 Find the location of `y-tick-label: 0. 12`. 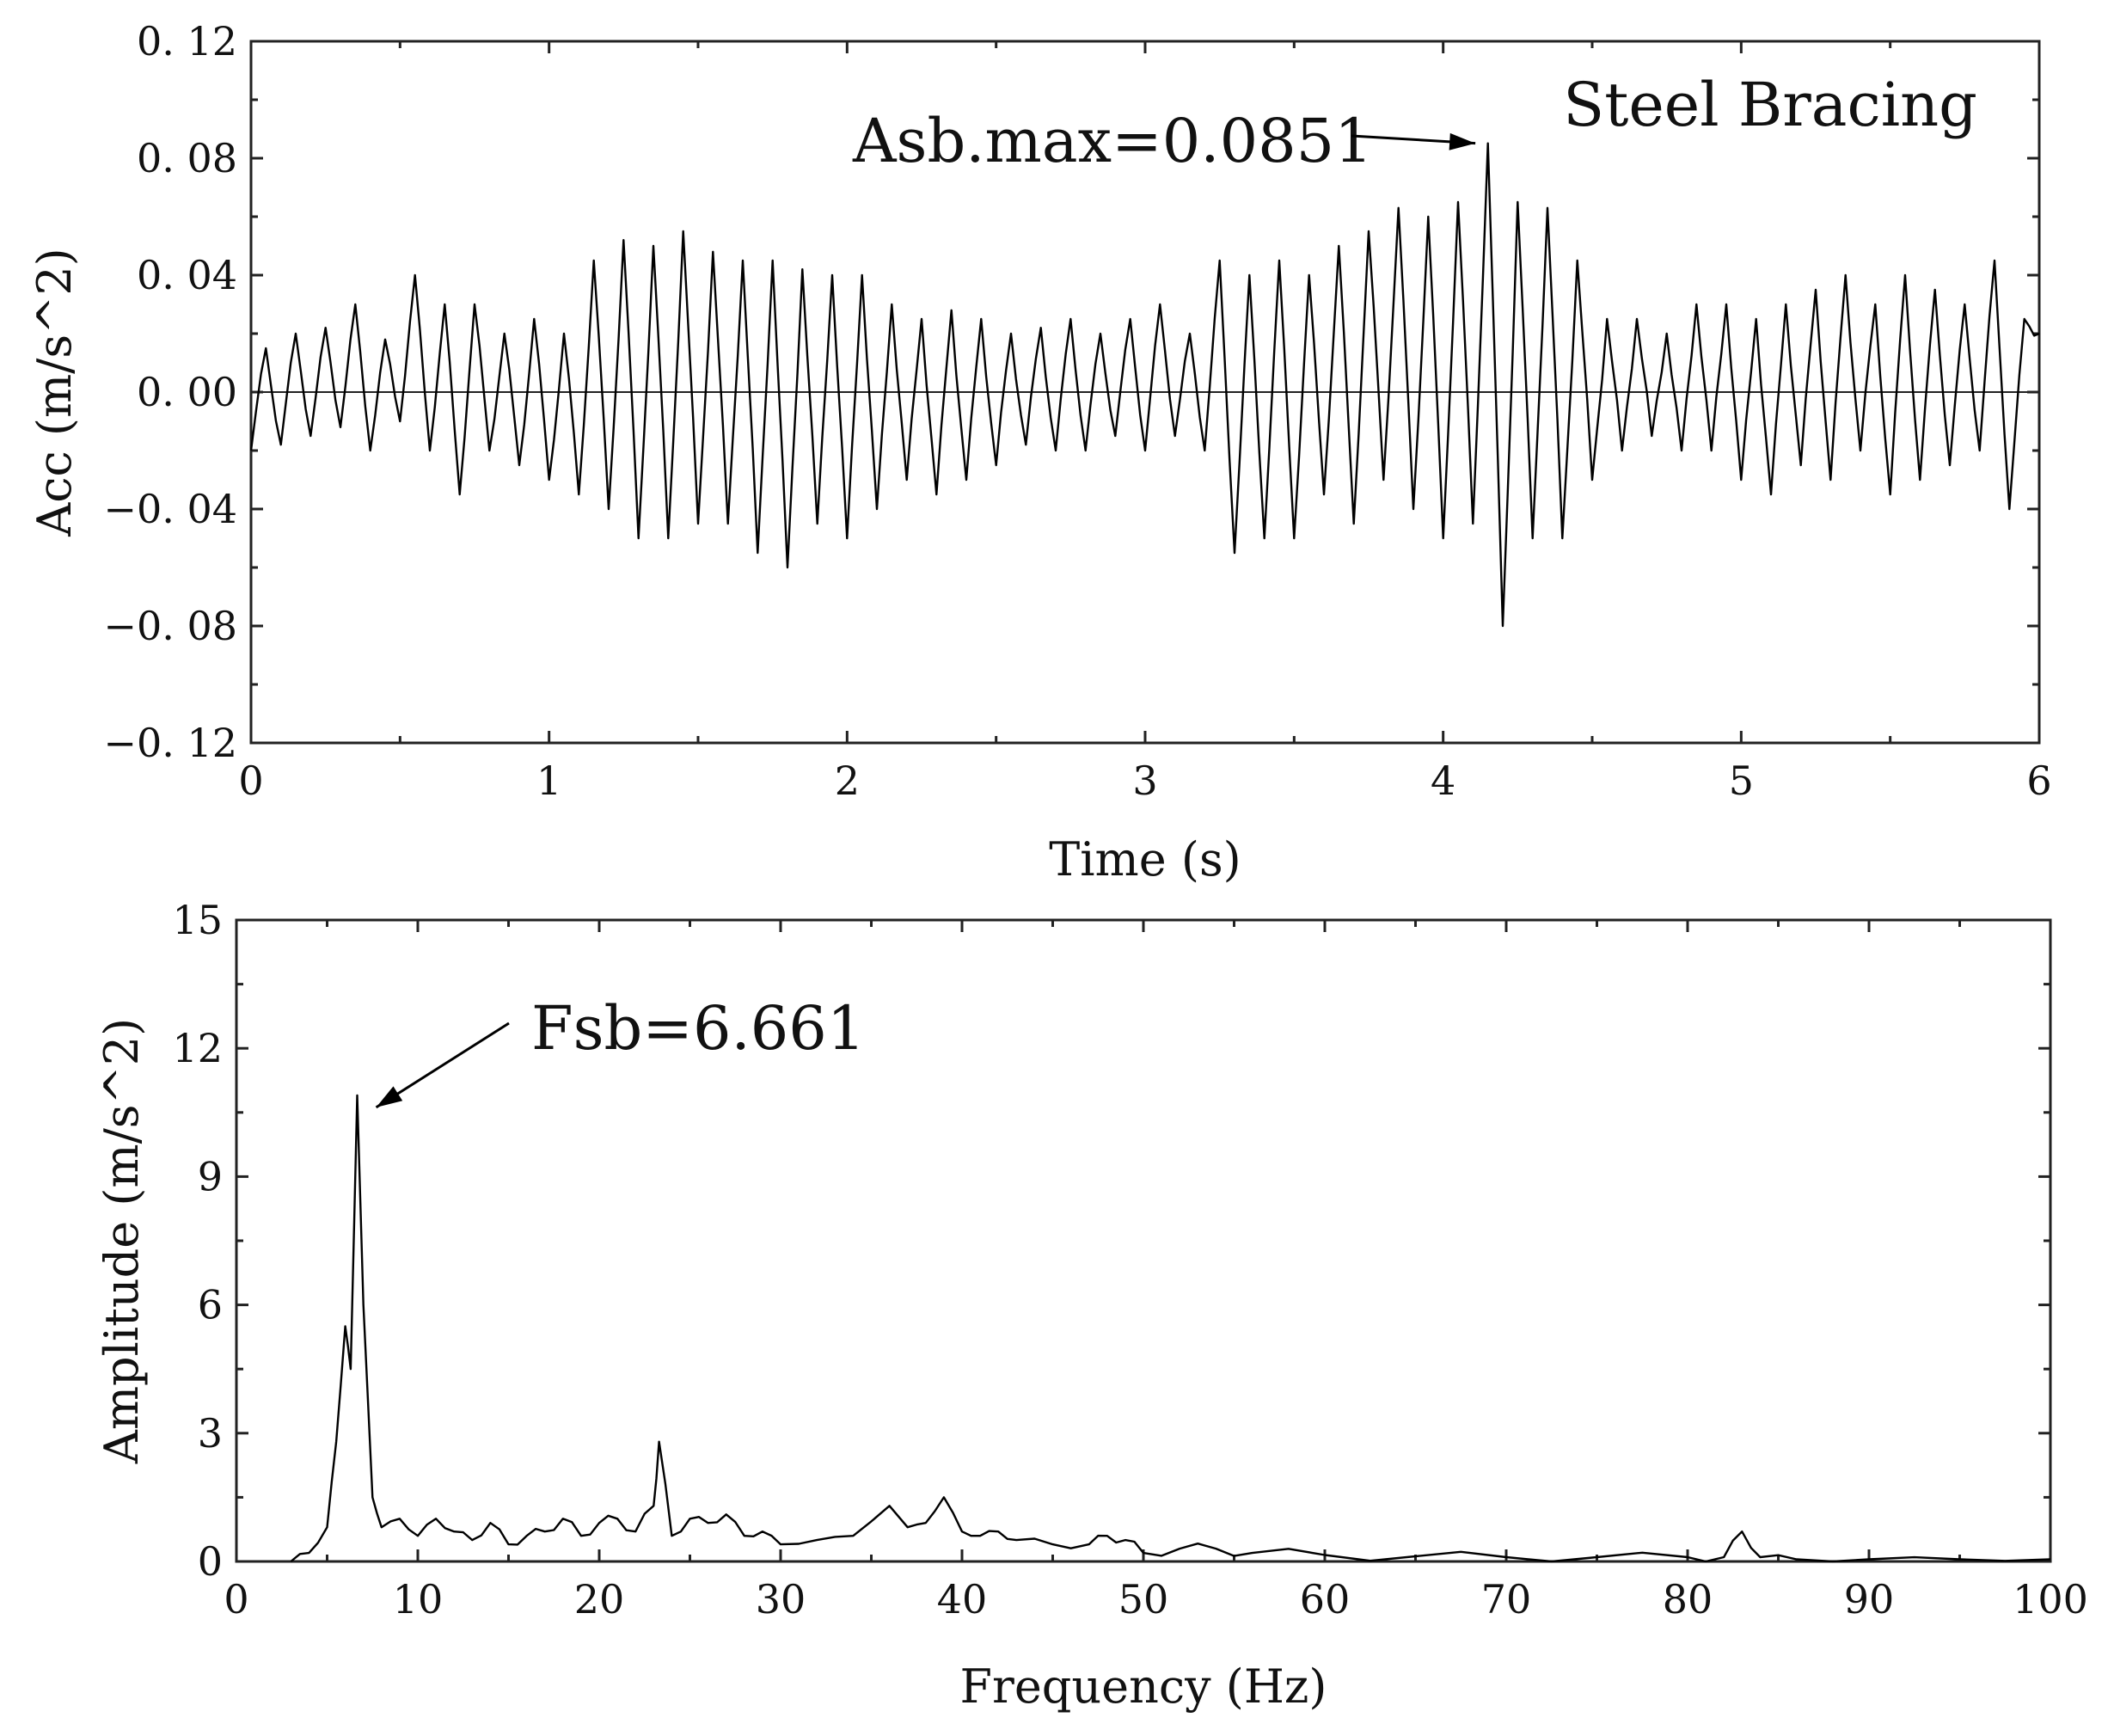

y-tick-label: 0. 12 is located at coordinates (187, 41).